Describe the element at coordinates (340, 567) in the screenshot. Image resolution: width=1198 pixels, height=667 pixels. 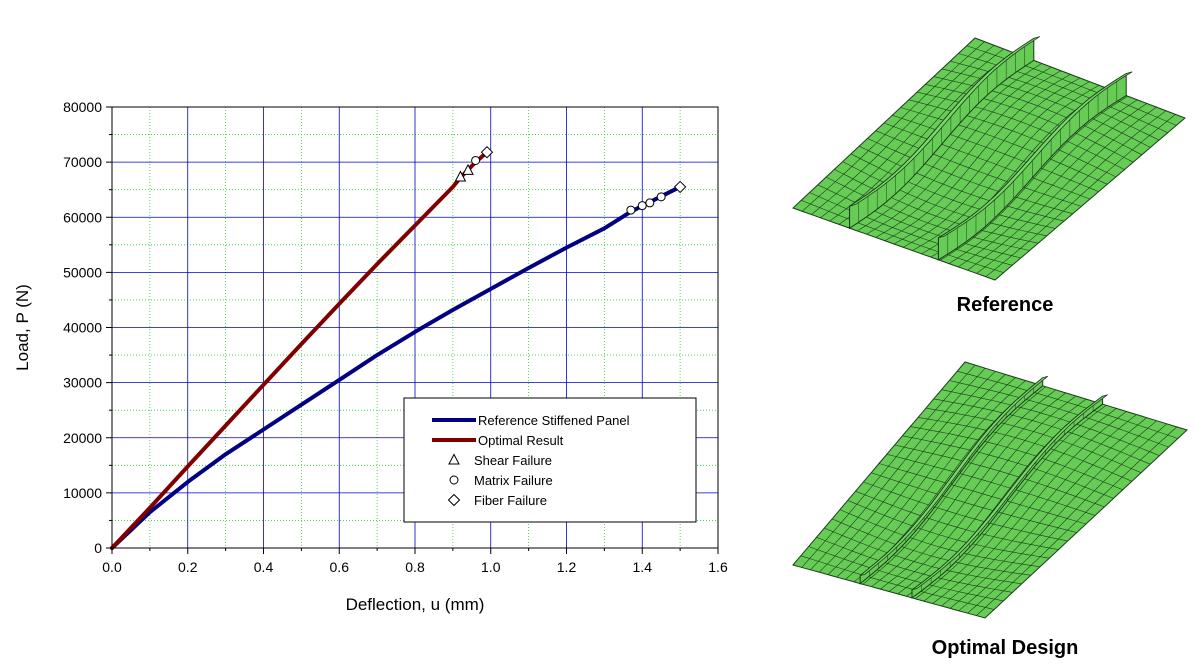
I see `x-tick-label: 0.6` at that location.